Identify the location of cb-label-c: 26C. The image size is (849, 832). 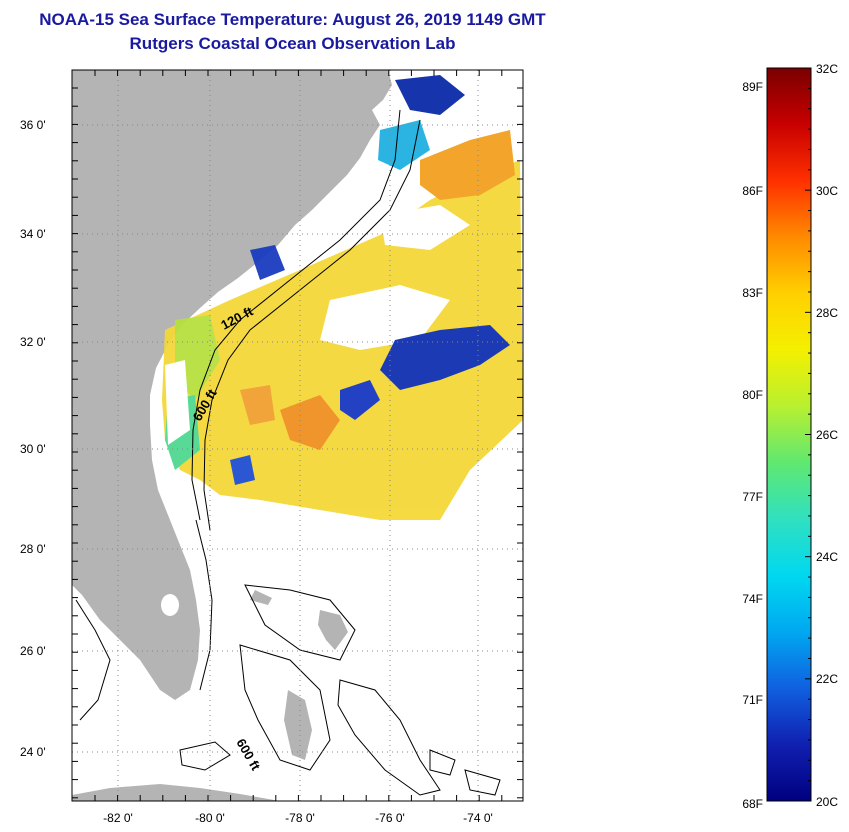
(827, 435).